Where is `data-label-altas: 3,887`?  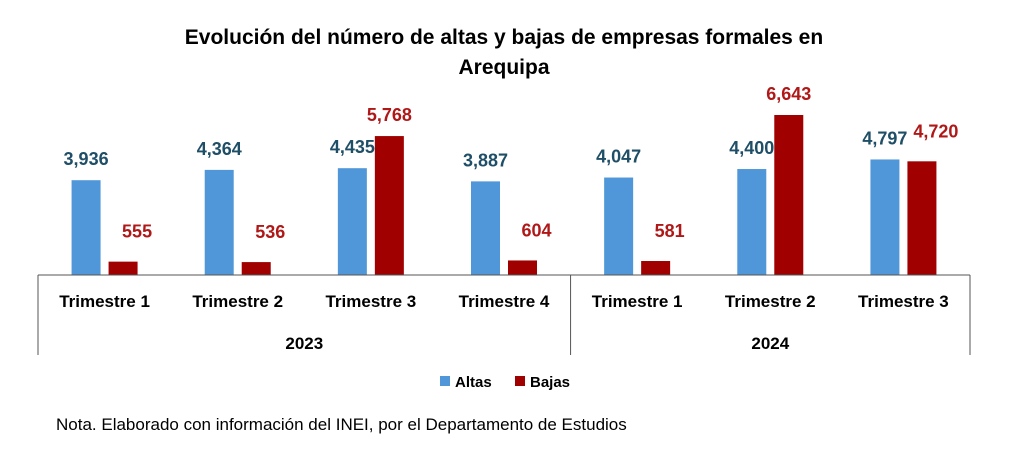
data-label-altas: 3,887 is located at coordinates (485, 160).